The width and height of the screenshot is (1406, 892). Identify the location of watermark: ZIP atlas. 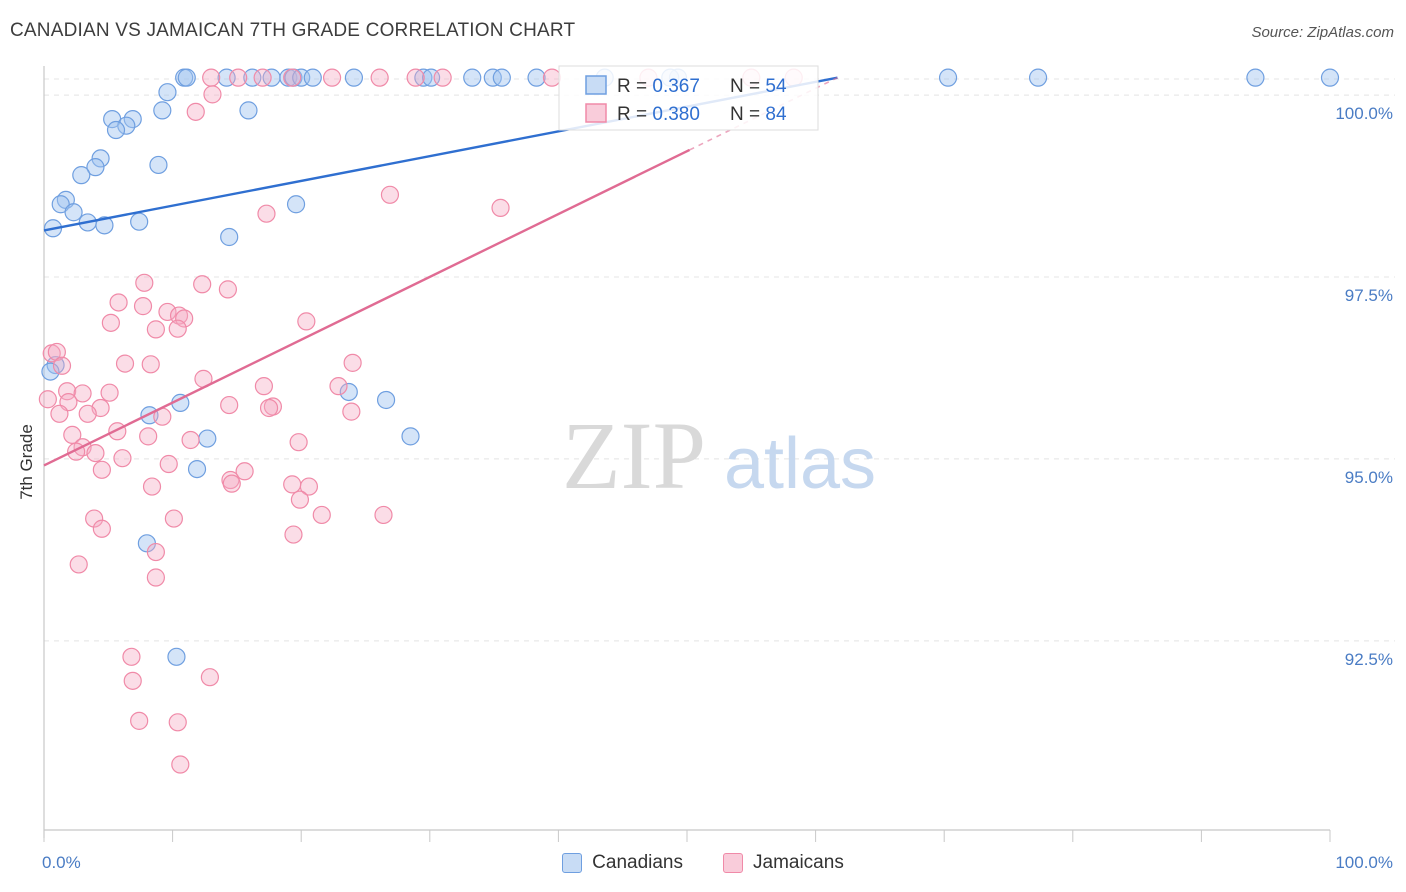
(719, 455).